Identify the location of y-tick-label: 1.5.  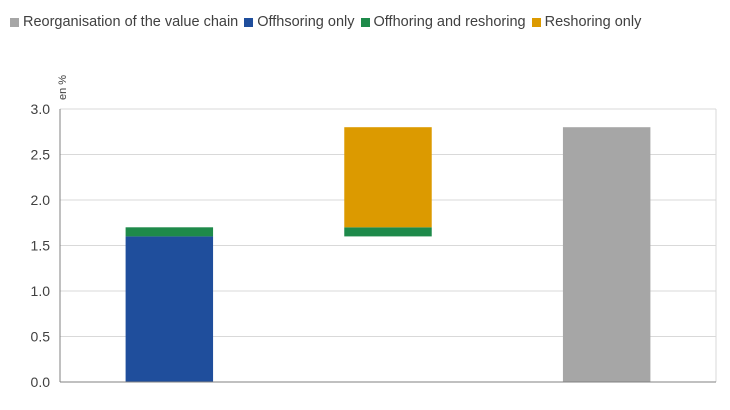
(41, 246).